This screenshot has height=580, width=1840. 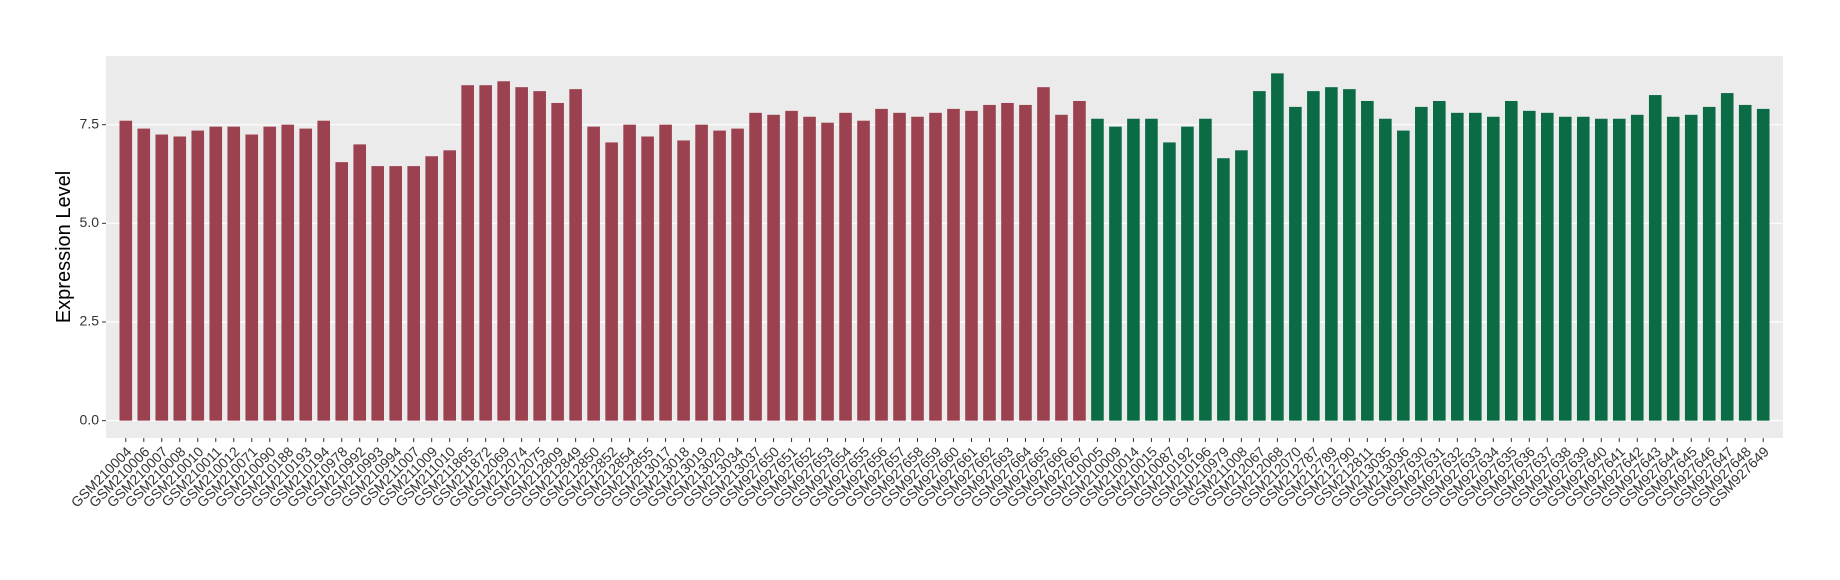 What do you see at coordinates (90, 321) in the screenshot?
I see `y-tick-label: 2.5` at bounding box center [90, 321].